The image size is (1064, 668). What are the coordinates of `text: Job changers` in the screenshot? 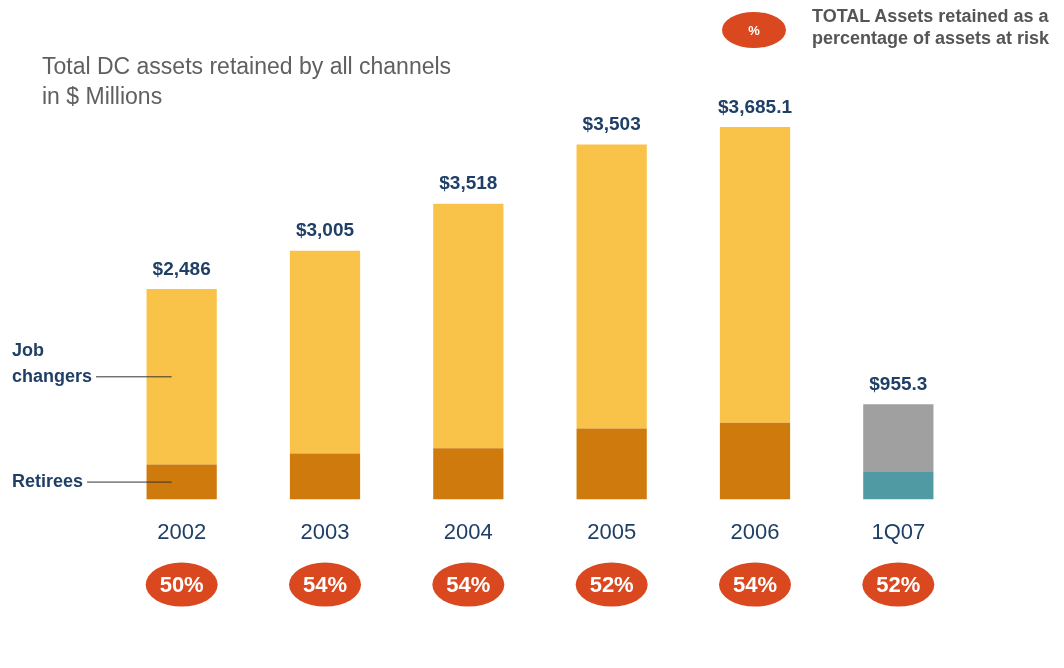 It's located at (52, 362).